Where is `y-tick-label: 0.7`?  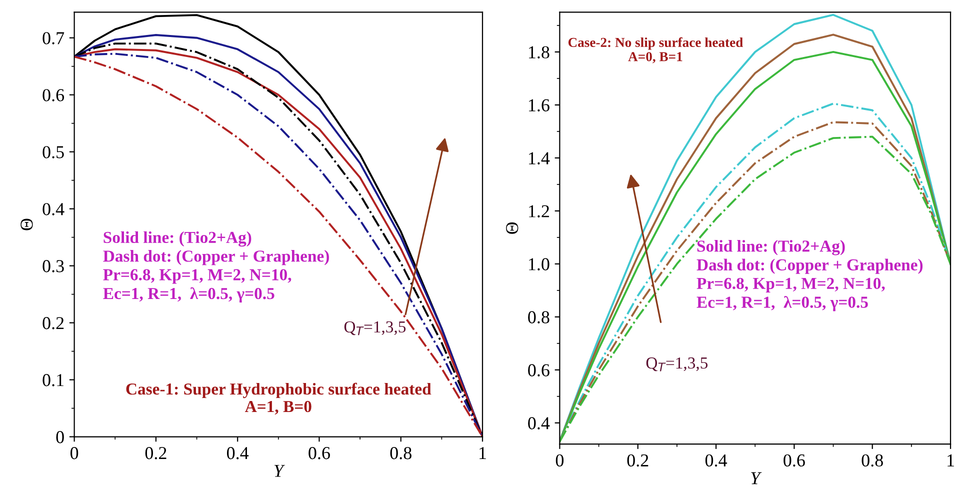
y-tick-label: 0.7 is located at coordinates (53, 38).